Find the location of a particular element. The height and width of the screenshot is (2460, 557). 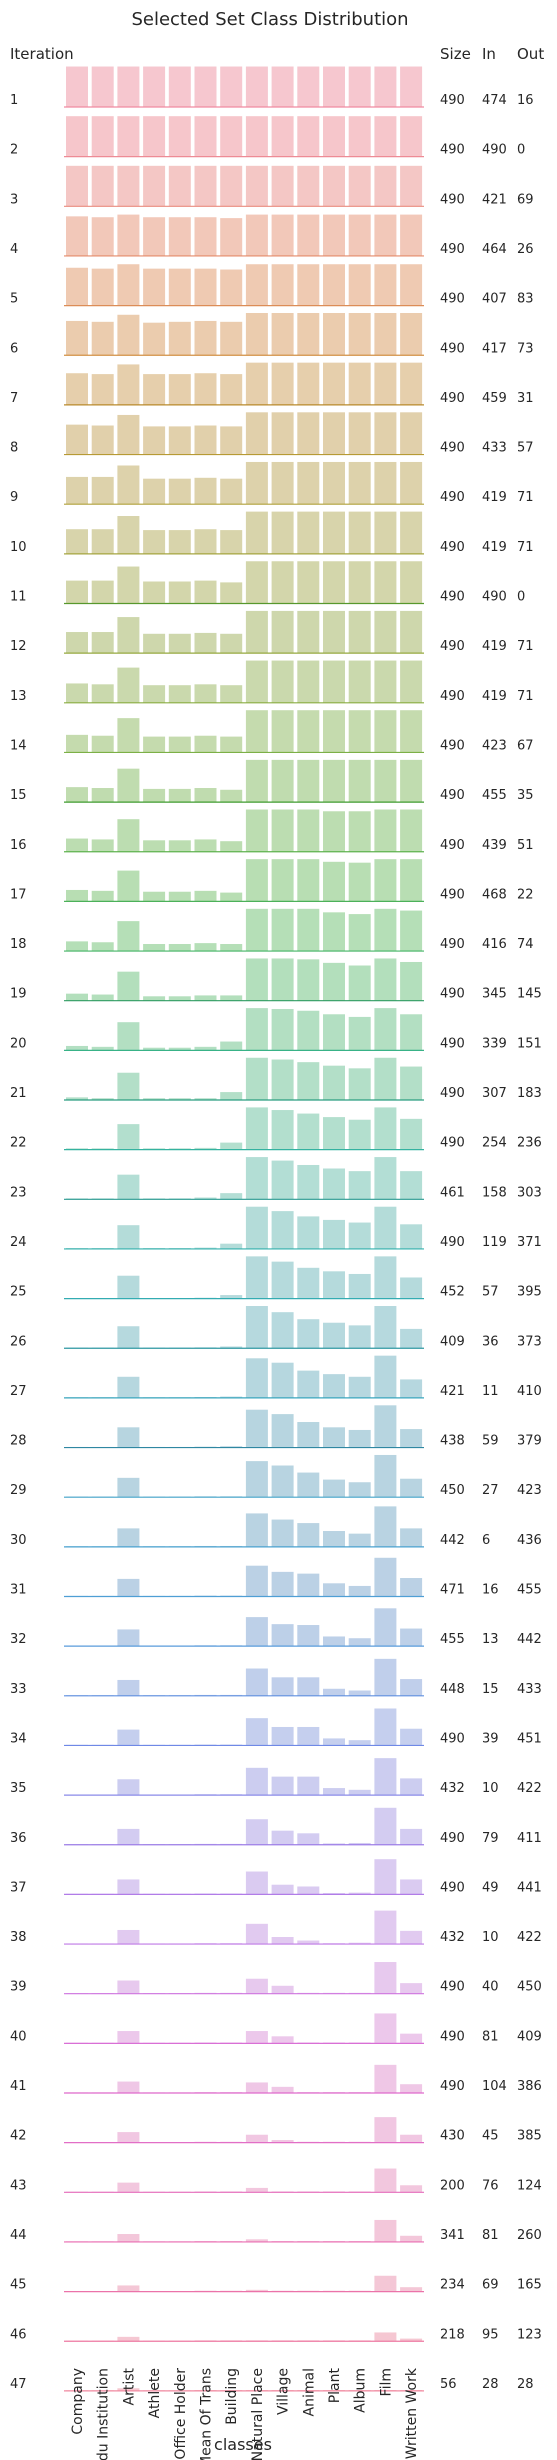

iteration-row: 6 490 417 73 is located at coordinates (272, 334).